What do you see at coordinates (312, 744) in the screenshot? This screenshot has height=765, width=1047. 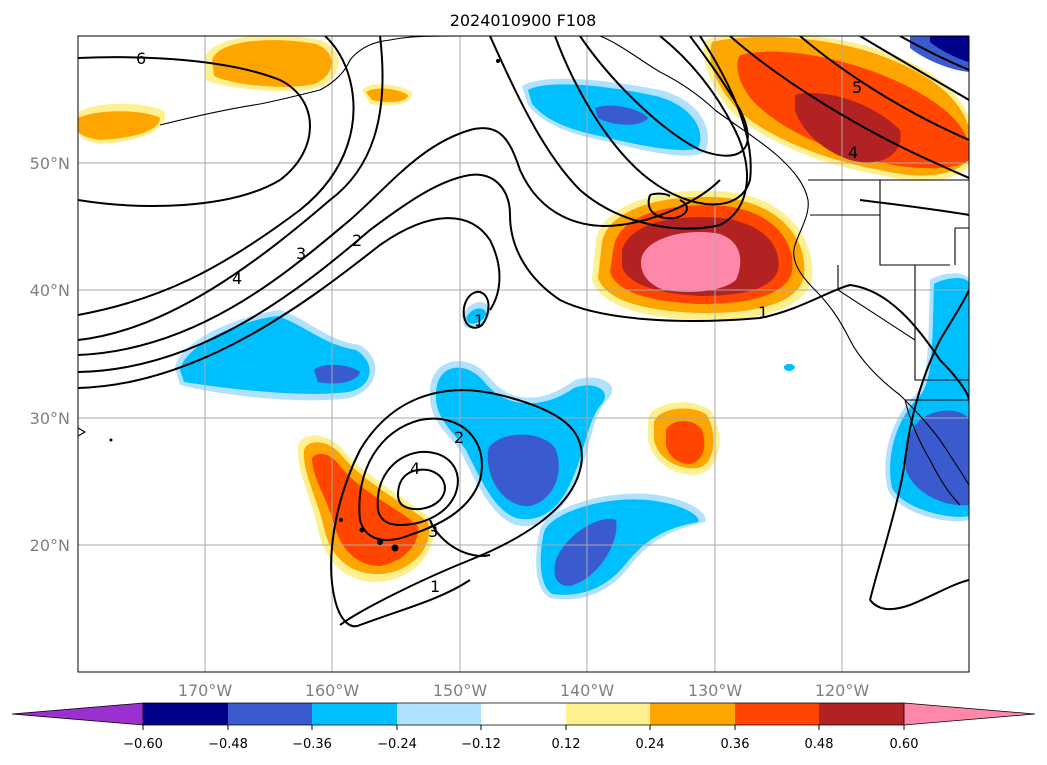 I see `colorbar-tick-label: −0.36` at bounding box center [312, 744].